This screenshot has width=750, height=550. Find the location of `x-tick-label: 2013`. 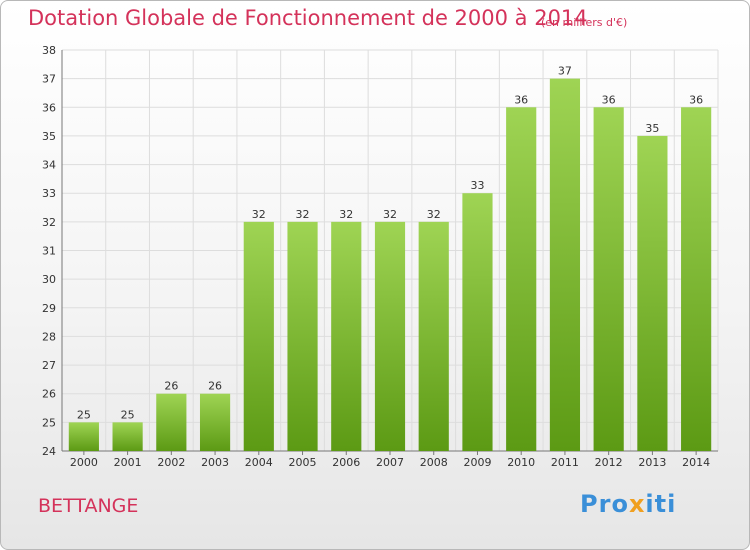

x-tick-label: 2013 is located at coordinates (652, 462).